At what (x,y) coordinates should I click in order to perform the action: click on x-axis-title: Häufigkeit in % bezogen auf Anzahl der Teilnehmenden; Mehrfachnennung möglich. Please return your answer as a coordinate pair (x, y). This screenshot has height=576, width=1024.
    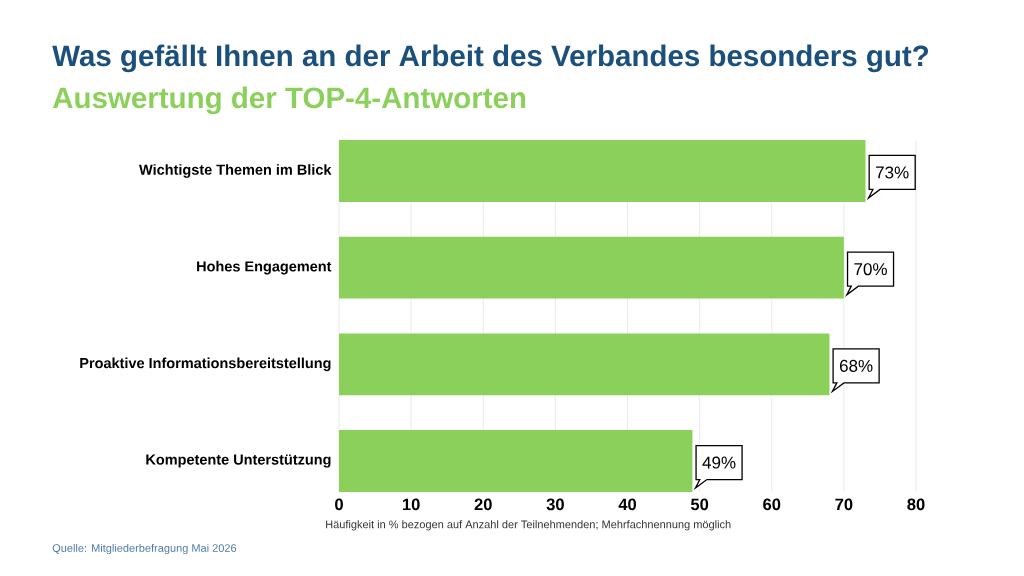
    Looking at the image, I should click on (528, 525).